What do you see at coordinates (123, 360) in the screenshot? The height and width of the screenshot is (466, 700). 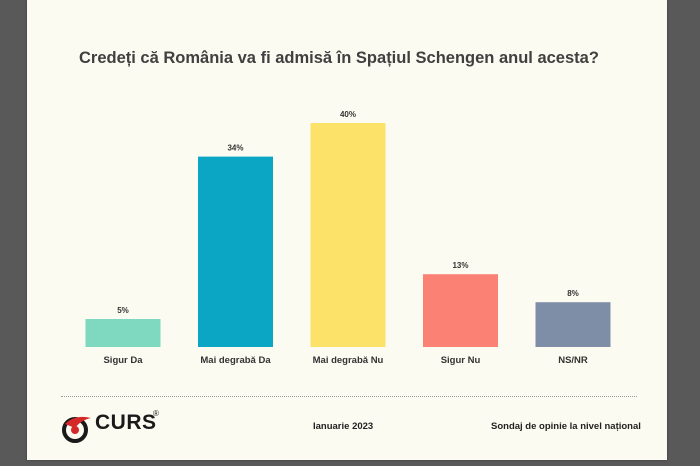 I see `category-label-sigur-da: Sigur Da` at bounding box center [123, 360].